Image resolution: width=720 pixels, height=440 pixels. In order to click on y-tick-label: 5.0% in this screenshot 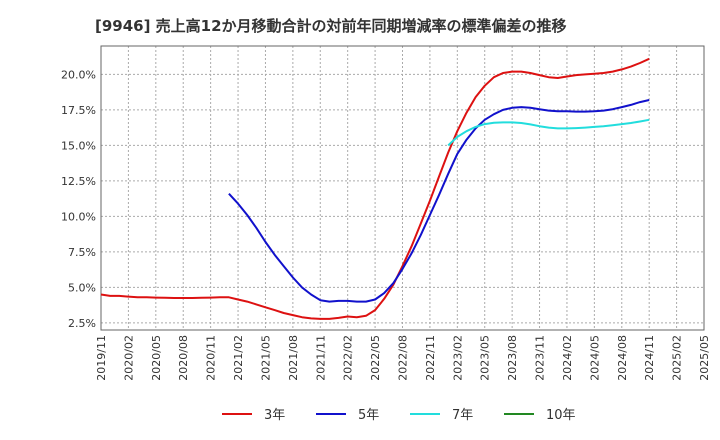, I will do `click(82, 287)`.